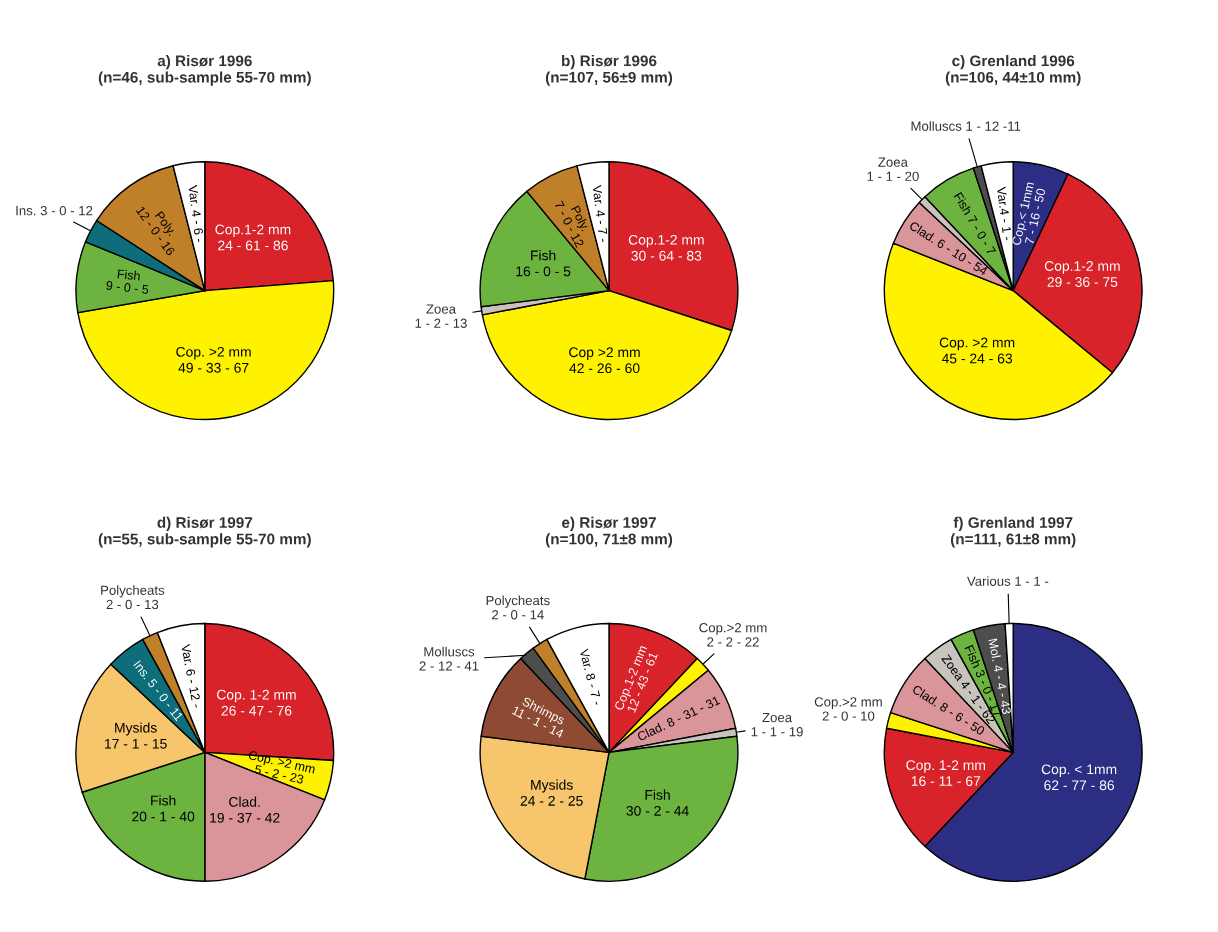  Describe the element at coordinates (1013, 532) in the screenshot. I see `chart-title: f) Grenland 1997 (n=111, 61±8 mm)` at that location.